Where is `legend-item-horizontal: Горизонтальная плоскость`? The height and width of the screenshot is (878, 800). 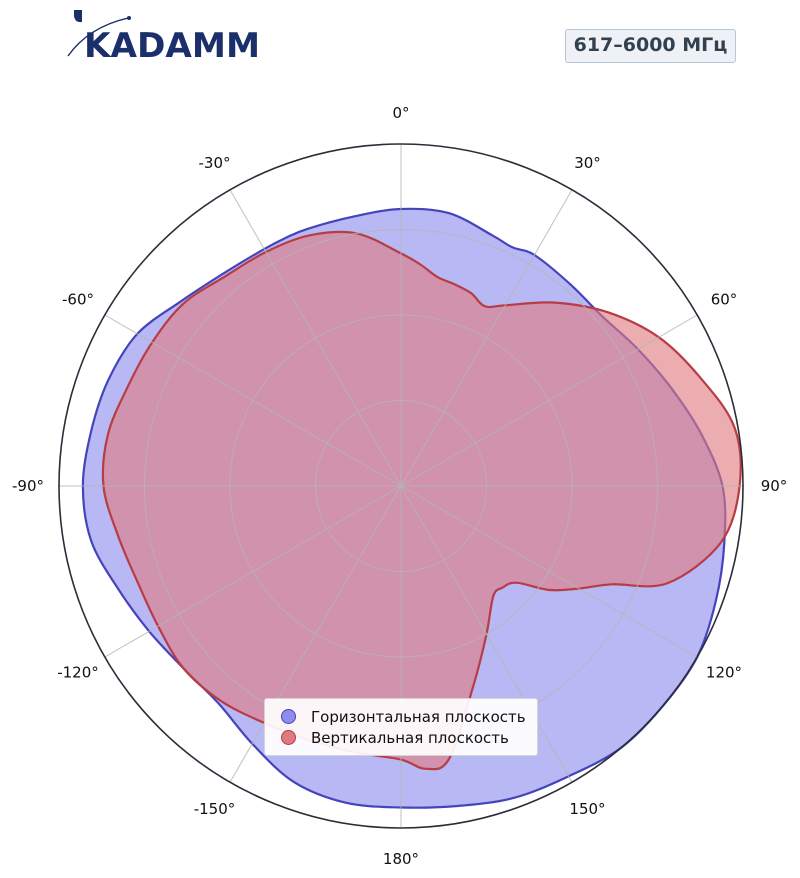
legend-item-horizontal: Горизонтальная плоскость is located at coordinates (409, 716).